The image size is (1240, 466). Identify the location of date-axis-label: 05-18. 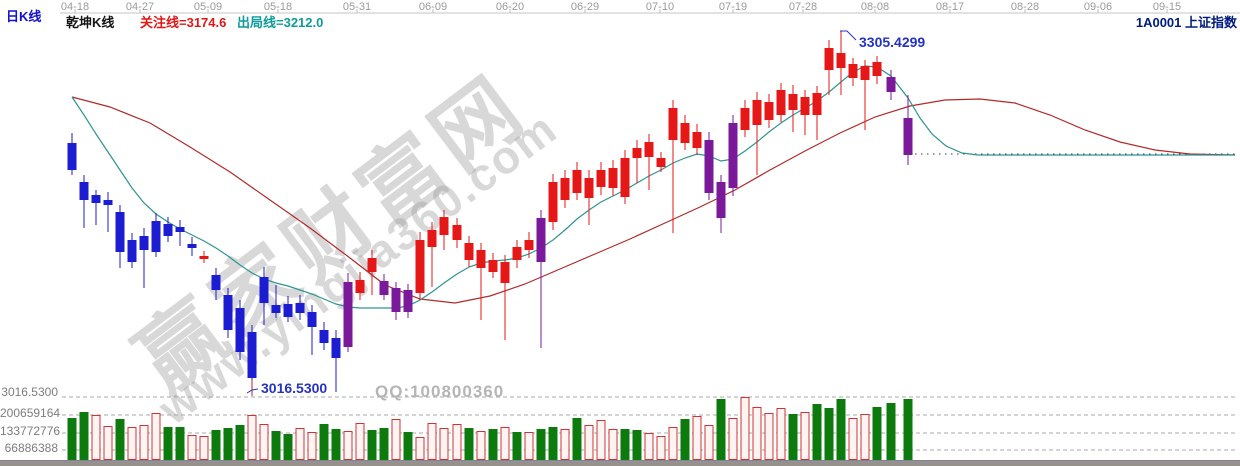
(278, 7).